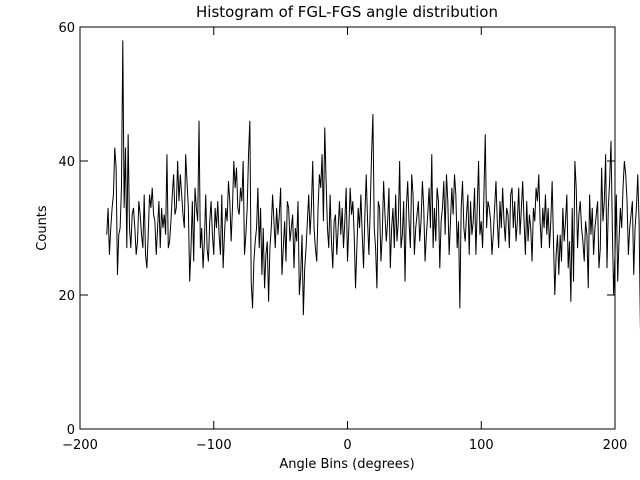 This screenshot has height=480, width=640. What do you see at coordinates (66, 162) in the screenshot?
I see `y-tick-label: 40` at bounding box center [66, 162].